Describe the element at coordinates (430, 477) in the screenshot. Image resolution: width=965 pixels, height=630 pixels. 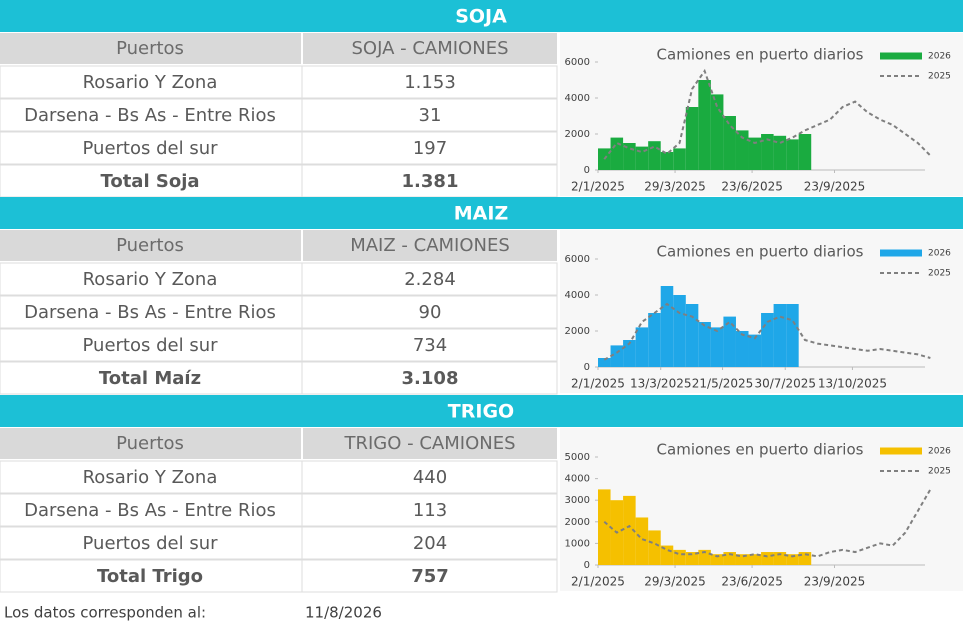
I see `table-cell: 440` at that location.